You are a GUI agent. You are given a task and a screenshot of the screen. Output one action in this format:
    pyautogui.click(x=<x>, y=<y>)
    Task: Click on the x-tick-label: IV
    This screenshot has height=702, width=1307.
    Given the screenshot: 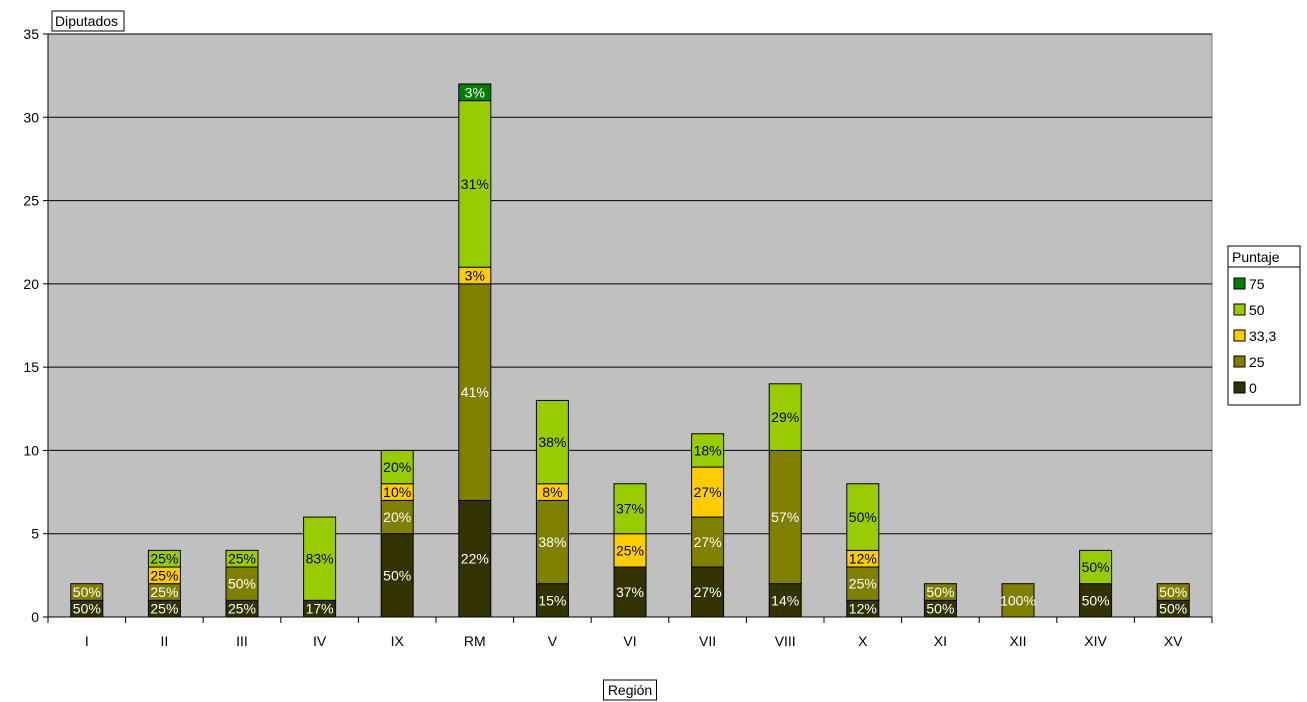 What is the action you would take?
    pyautogui.click(x=320, y=641)
    